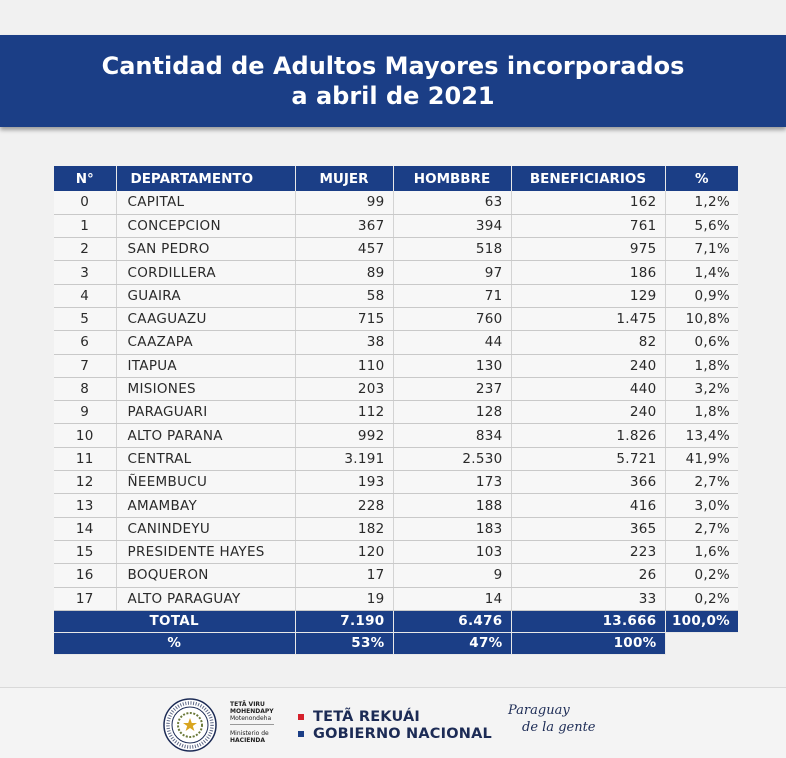 This screenshot has width=786, height=758. What do you see at coordinates (344, 599) in the screenshot?
I see `row-mujer: 19` at bounding box center [344, 599].